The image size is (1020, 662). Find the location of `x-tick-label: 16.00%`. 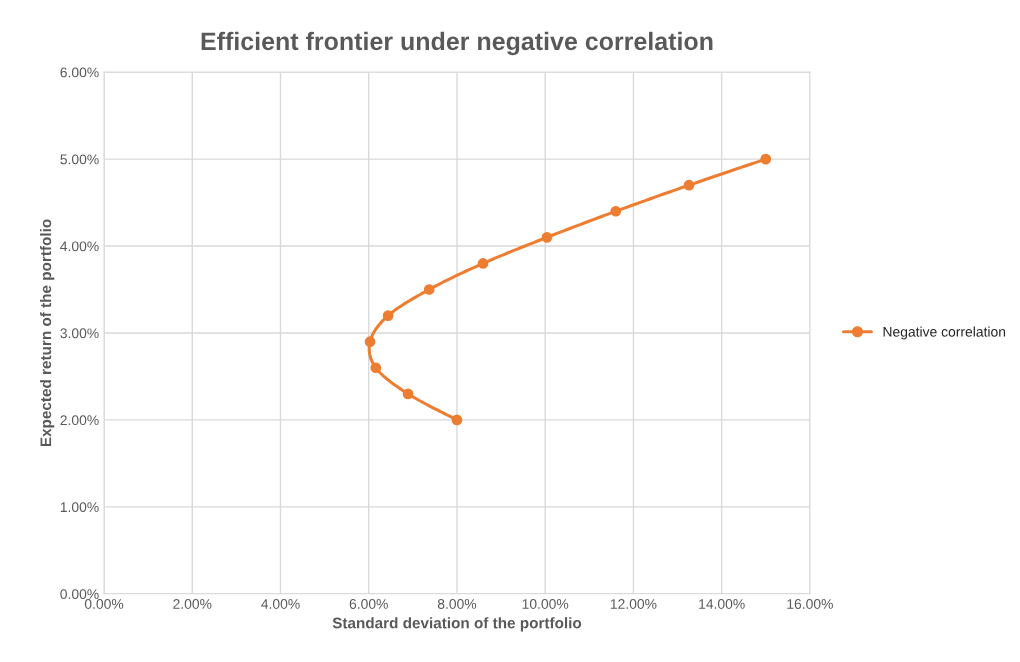

x-tick-label: 16.00% is located at coordinates (810, 604).